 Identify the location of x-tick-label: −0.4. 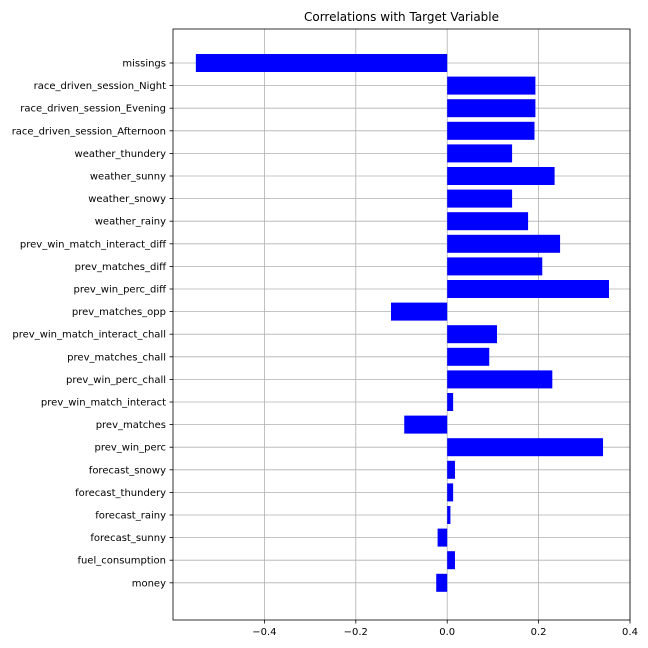
(264, 632).